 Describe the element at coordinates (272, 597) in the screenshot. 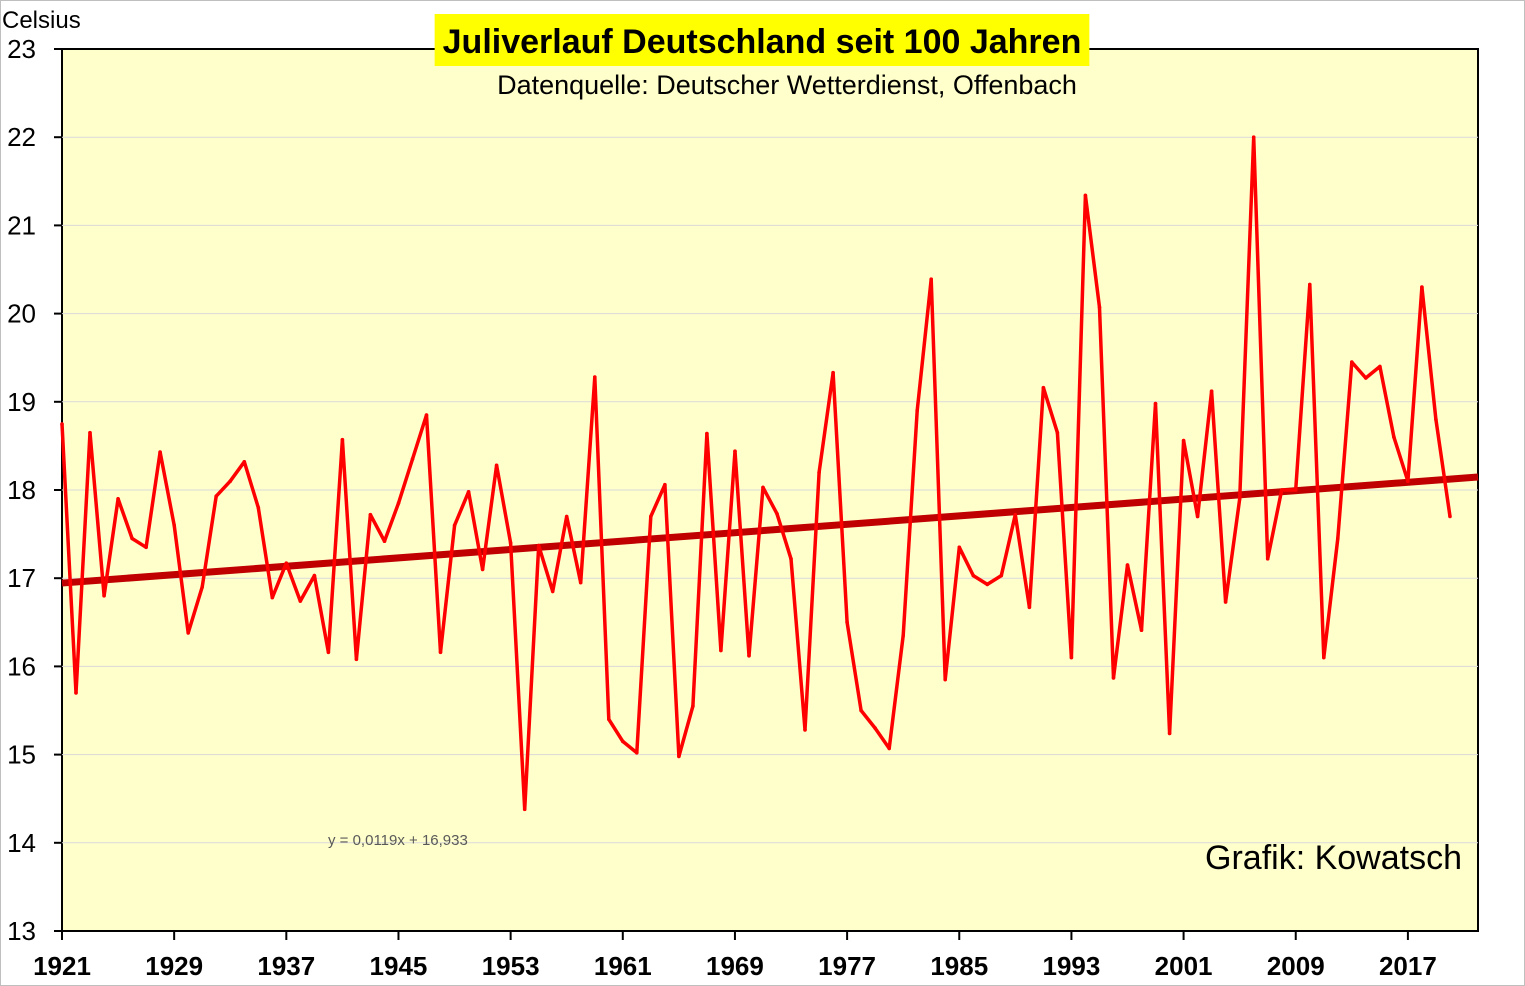

I see `data-point-1936` at that location.